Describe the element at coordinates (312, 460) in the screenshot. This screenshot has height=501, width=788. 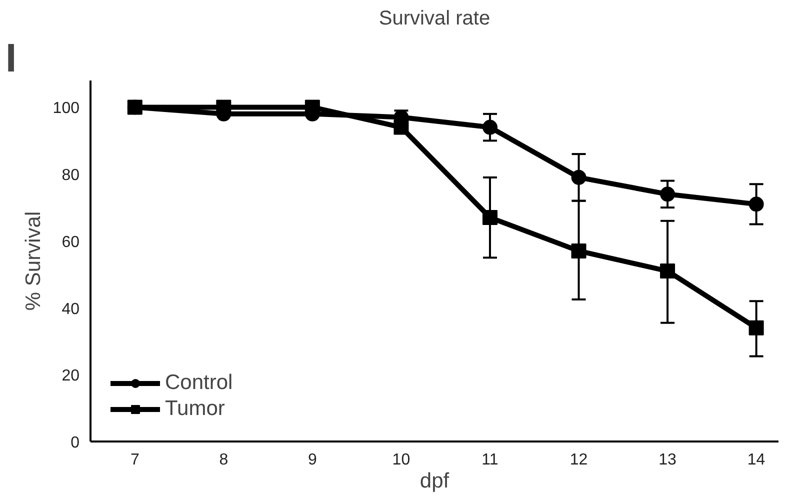
I see `x-tick-label: 9` at that location.